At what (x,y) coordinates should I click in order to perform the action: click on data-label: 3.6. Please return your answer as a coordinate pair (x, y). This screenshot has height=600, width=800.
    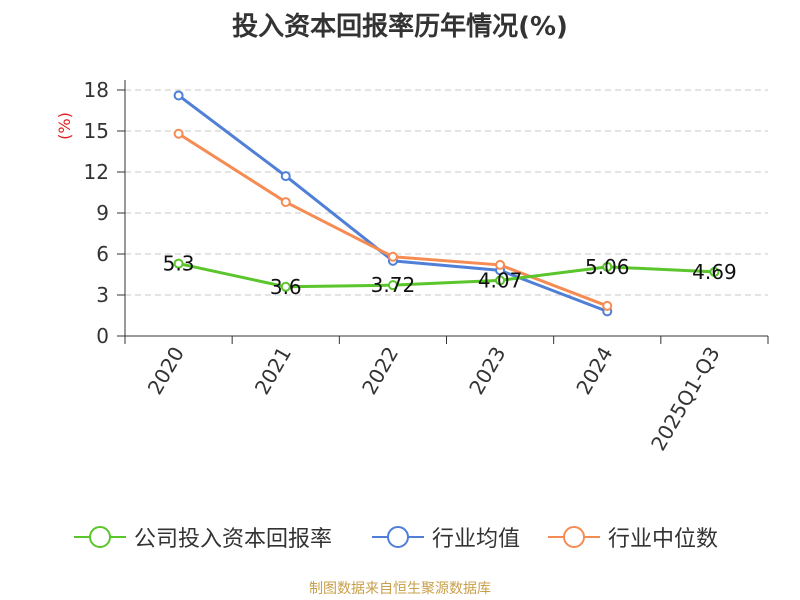
    Looking at the image, I should click on (286, 287).